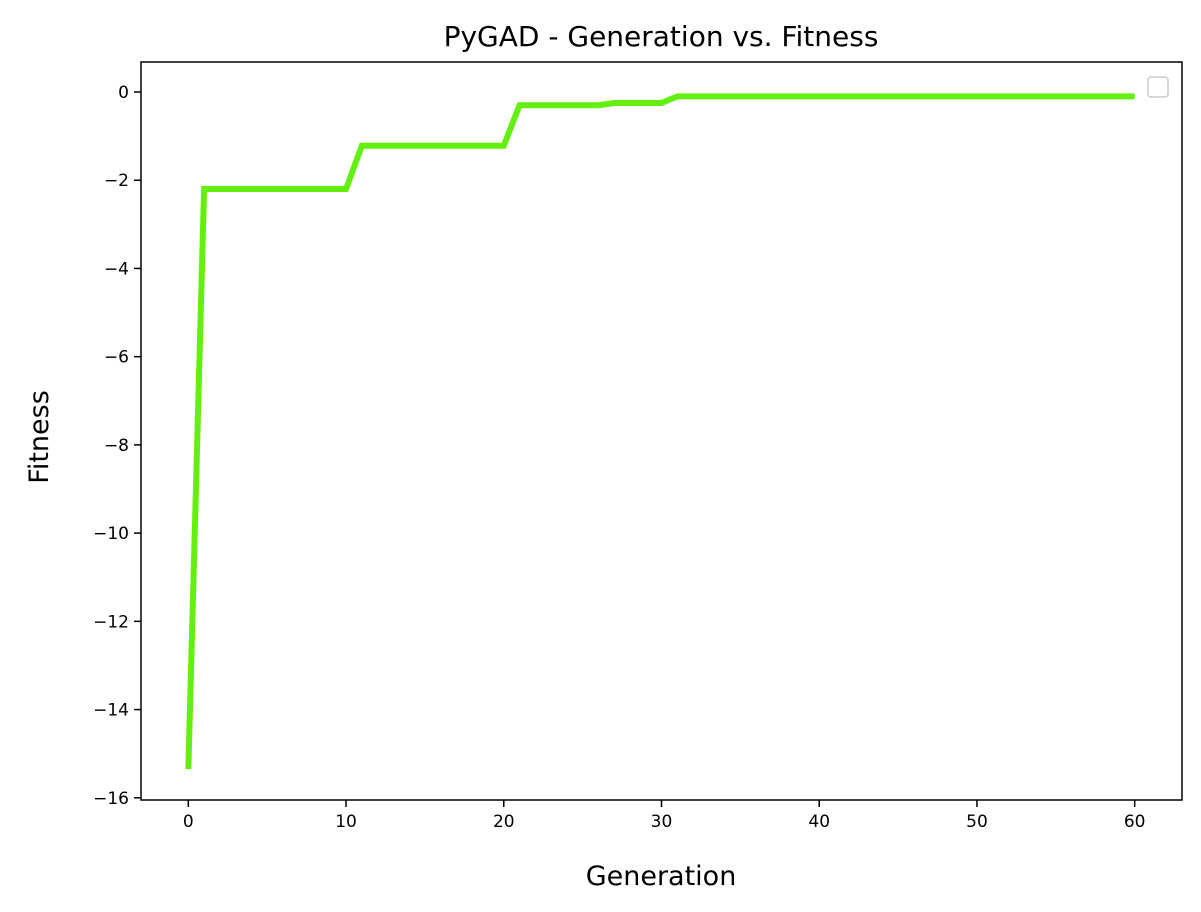 This screenshot has height=912, width=1201. Describe the element at coordinates (188, 822) in the screenshot. I see `x-tick-label: 0` at that location.